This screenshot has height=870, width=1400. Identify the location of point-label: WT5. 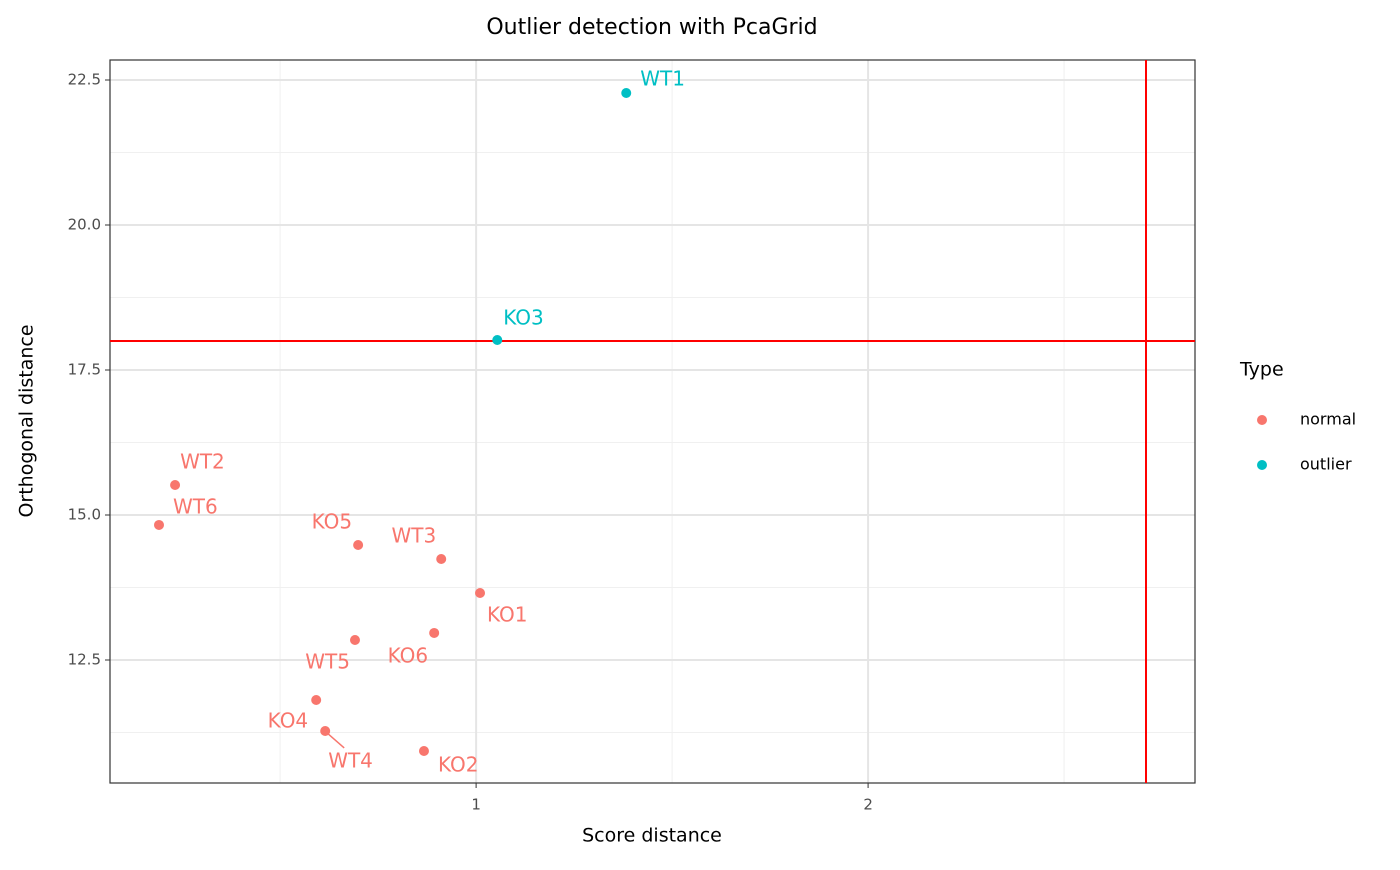
(327, 661).